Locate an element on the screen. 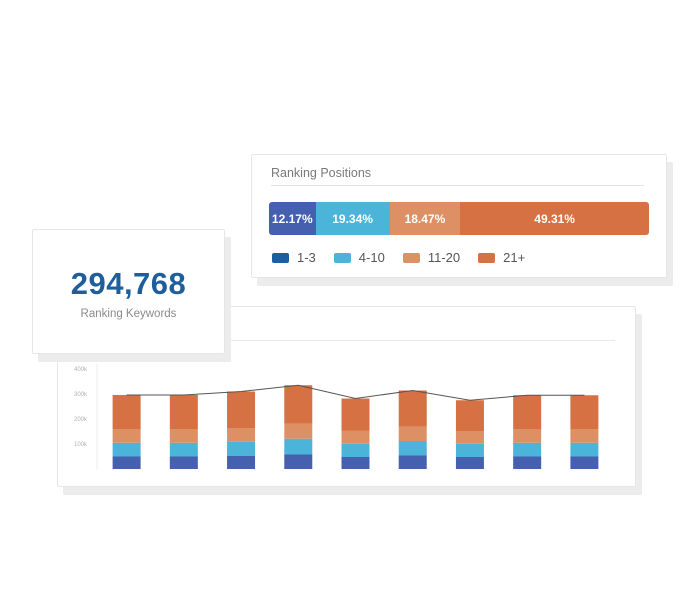 The image size is (694, 616). legend-item-4-10: 4-10 is located at coordinates (359, 257).